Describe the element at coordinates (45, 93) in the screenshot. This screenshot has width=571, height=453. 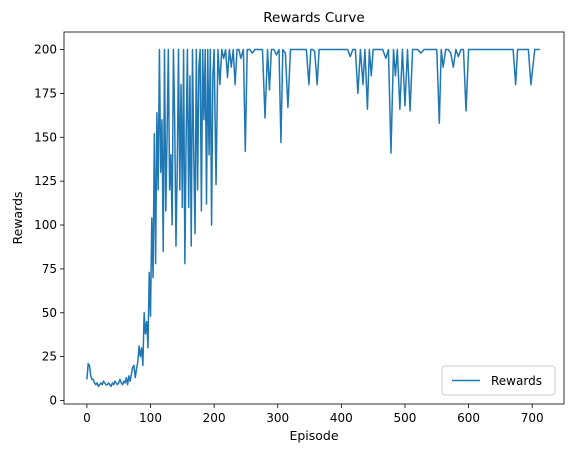
I see `y-tick-label: 175` at that location.